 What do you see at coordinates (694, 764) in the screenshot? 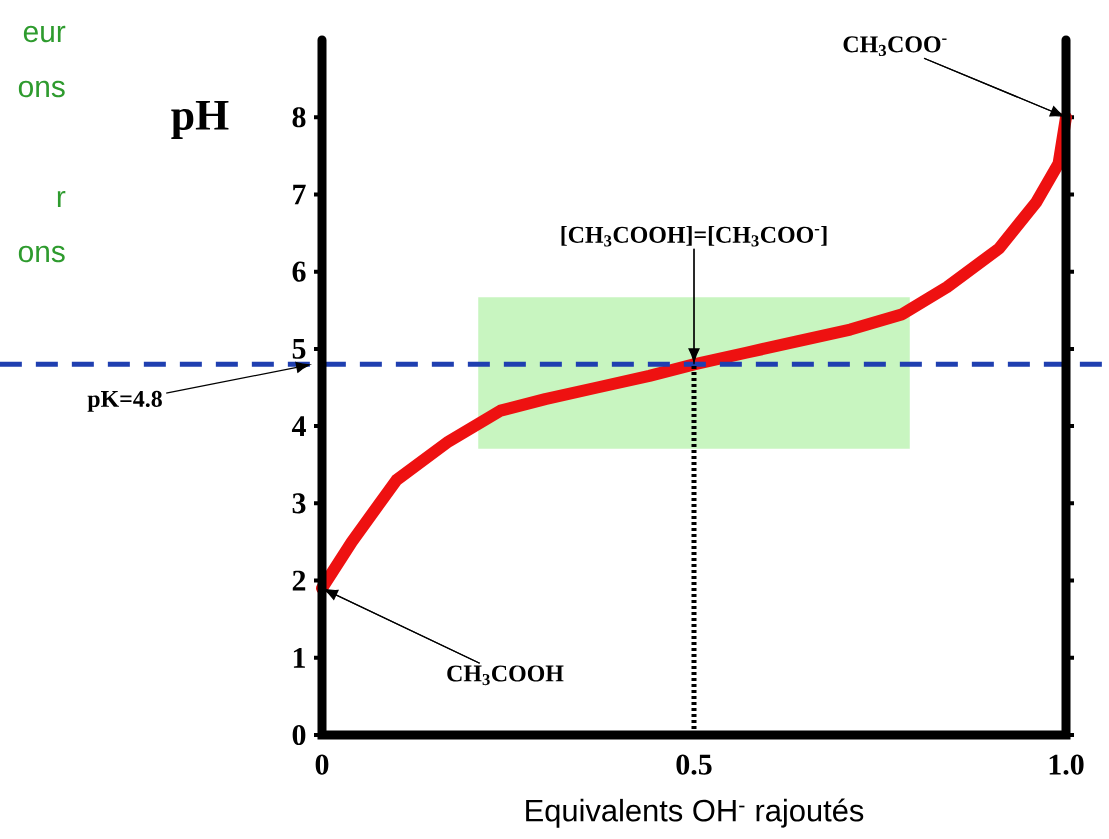
I see `x-tick-label: 0.5` at bounding box center [694, 764].